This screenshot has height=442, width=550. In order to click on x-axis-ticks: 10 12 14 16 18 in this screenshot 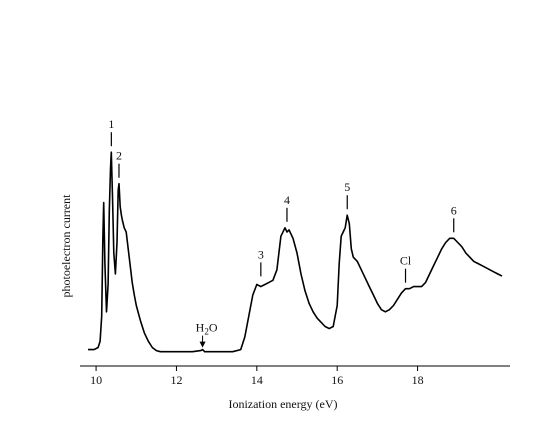, I will do `click(257, 376)`.